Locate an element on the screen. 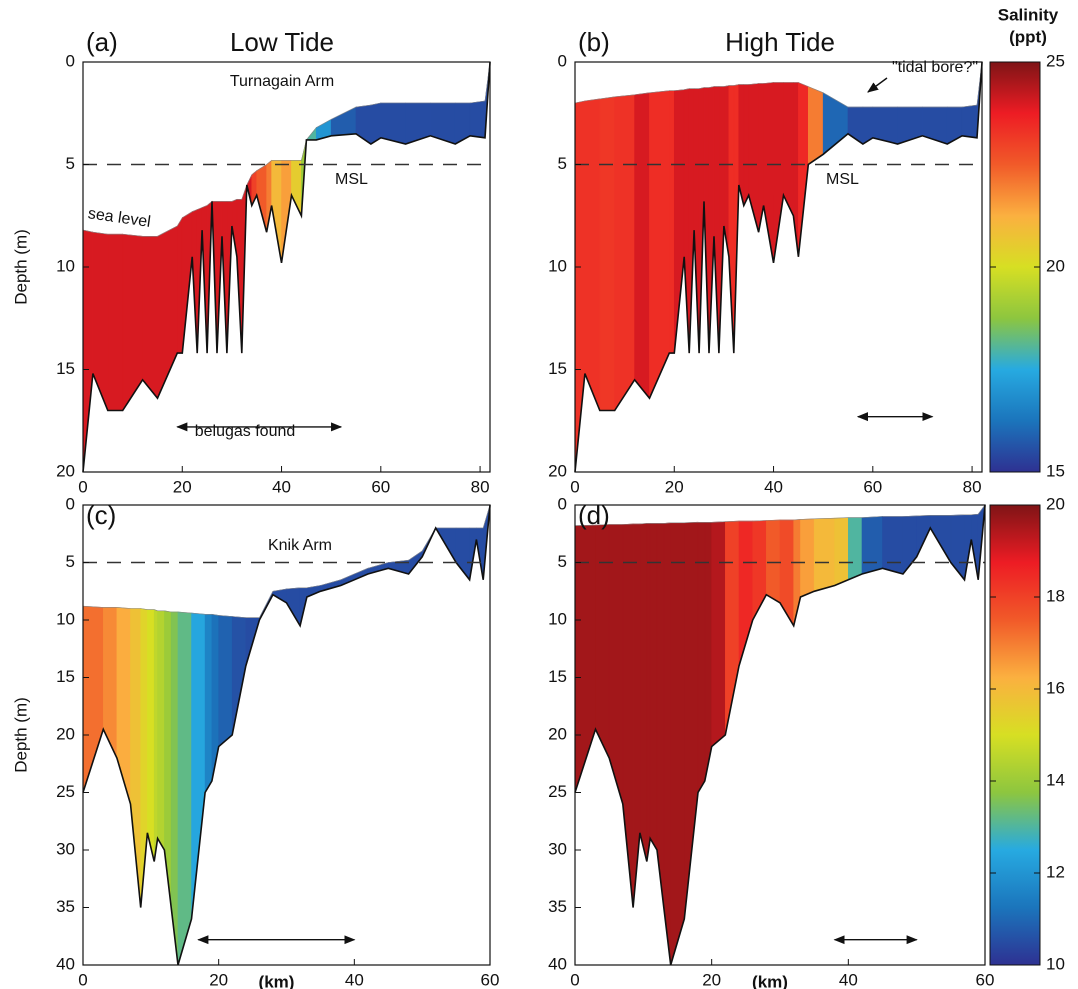  colorbar-tick-label: 12 is located at coordinates (1055, 871).